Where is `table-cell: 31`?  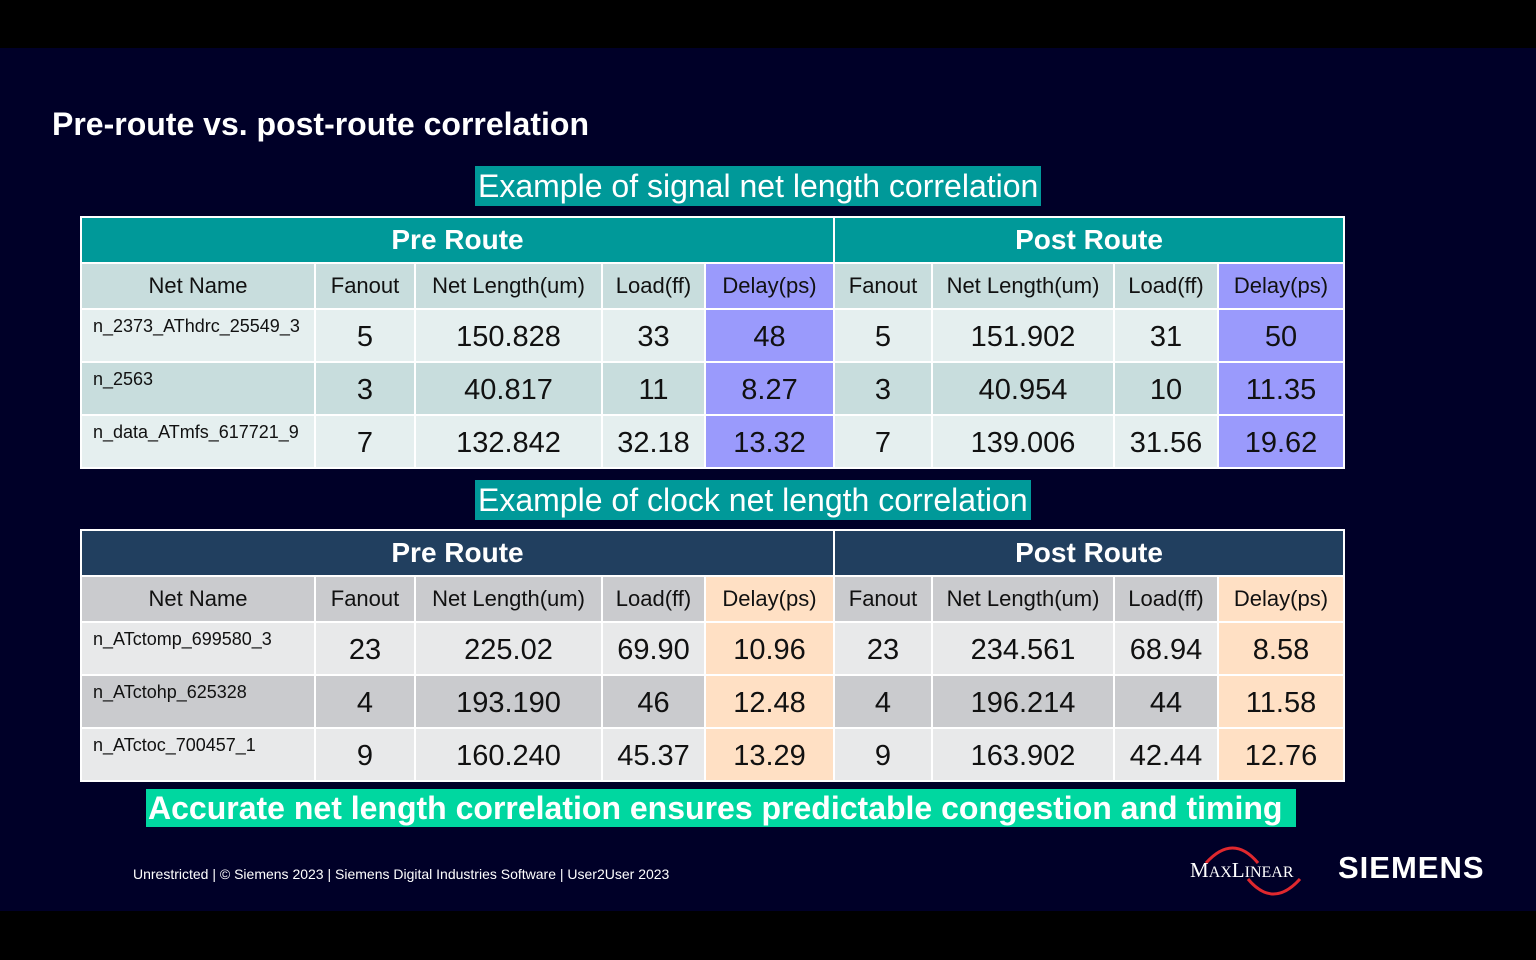
table-cell: 31 is located at coordinates (1166, 335).